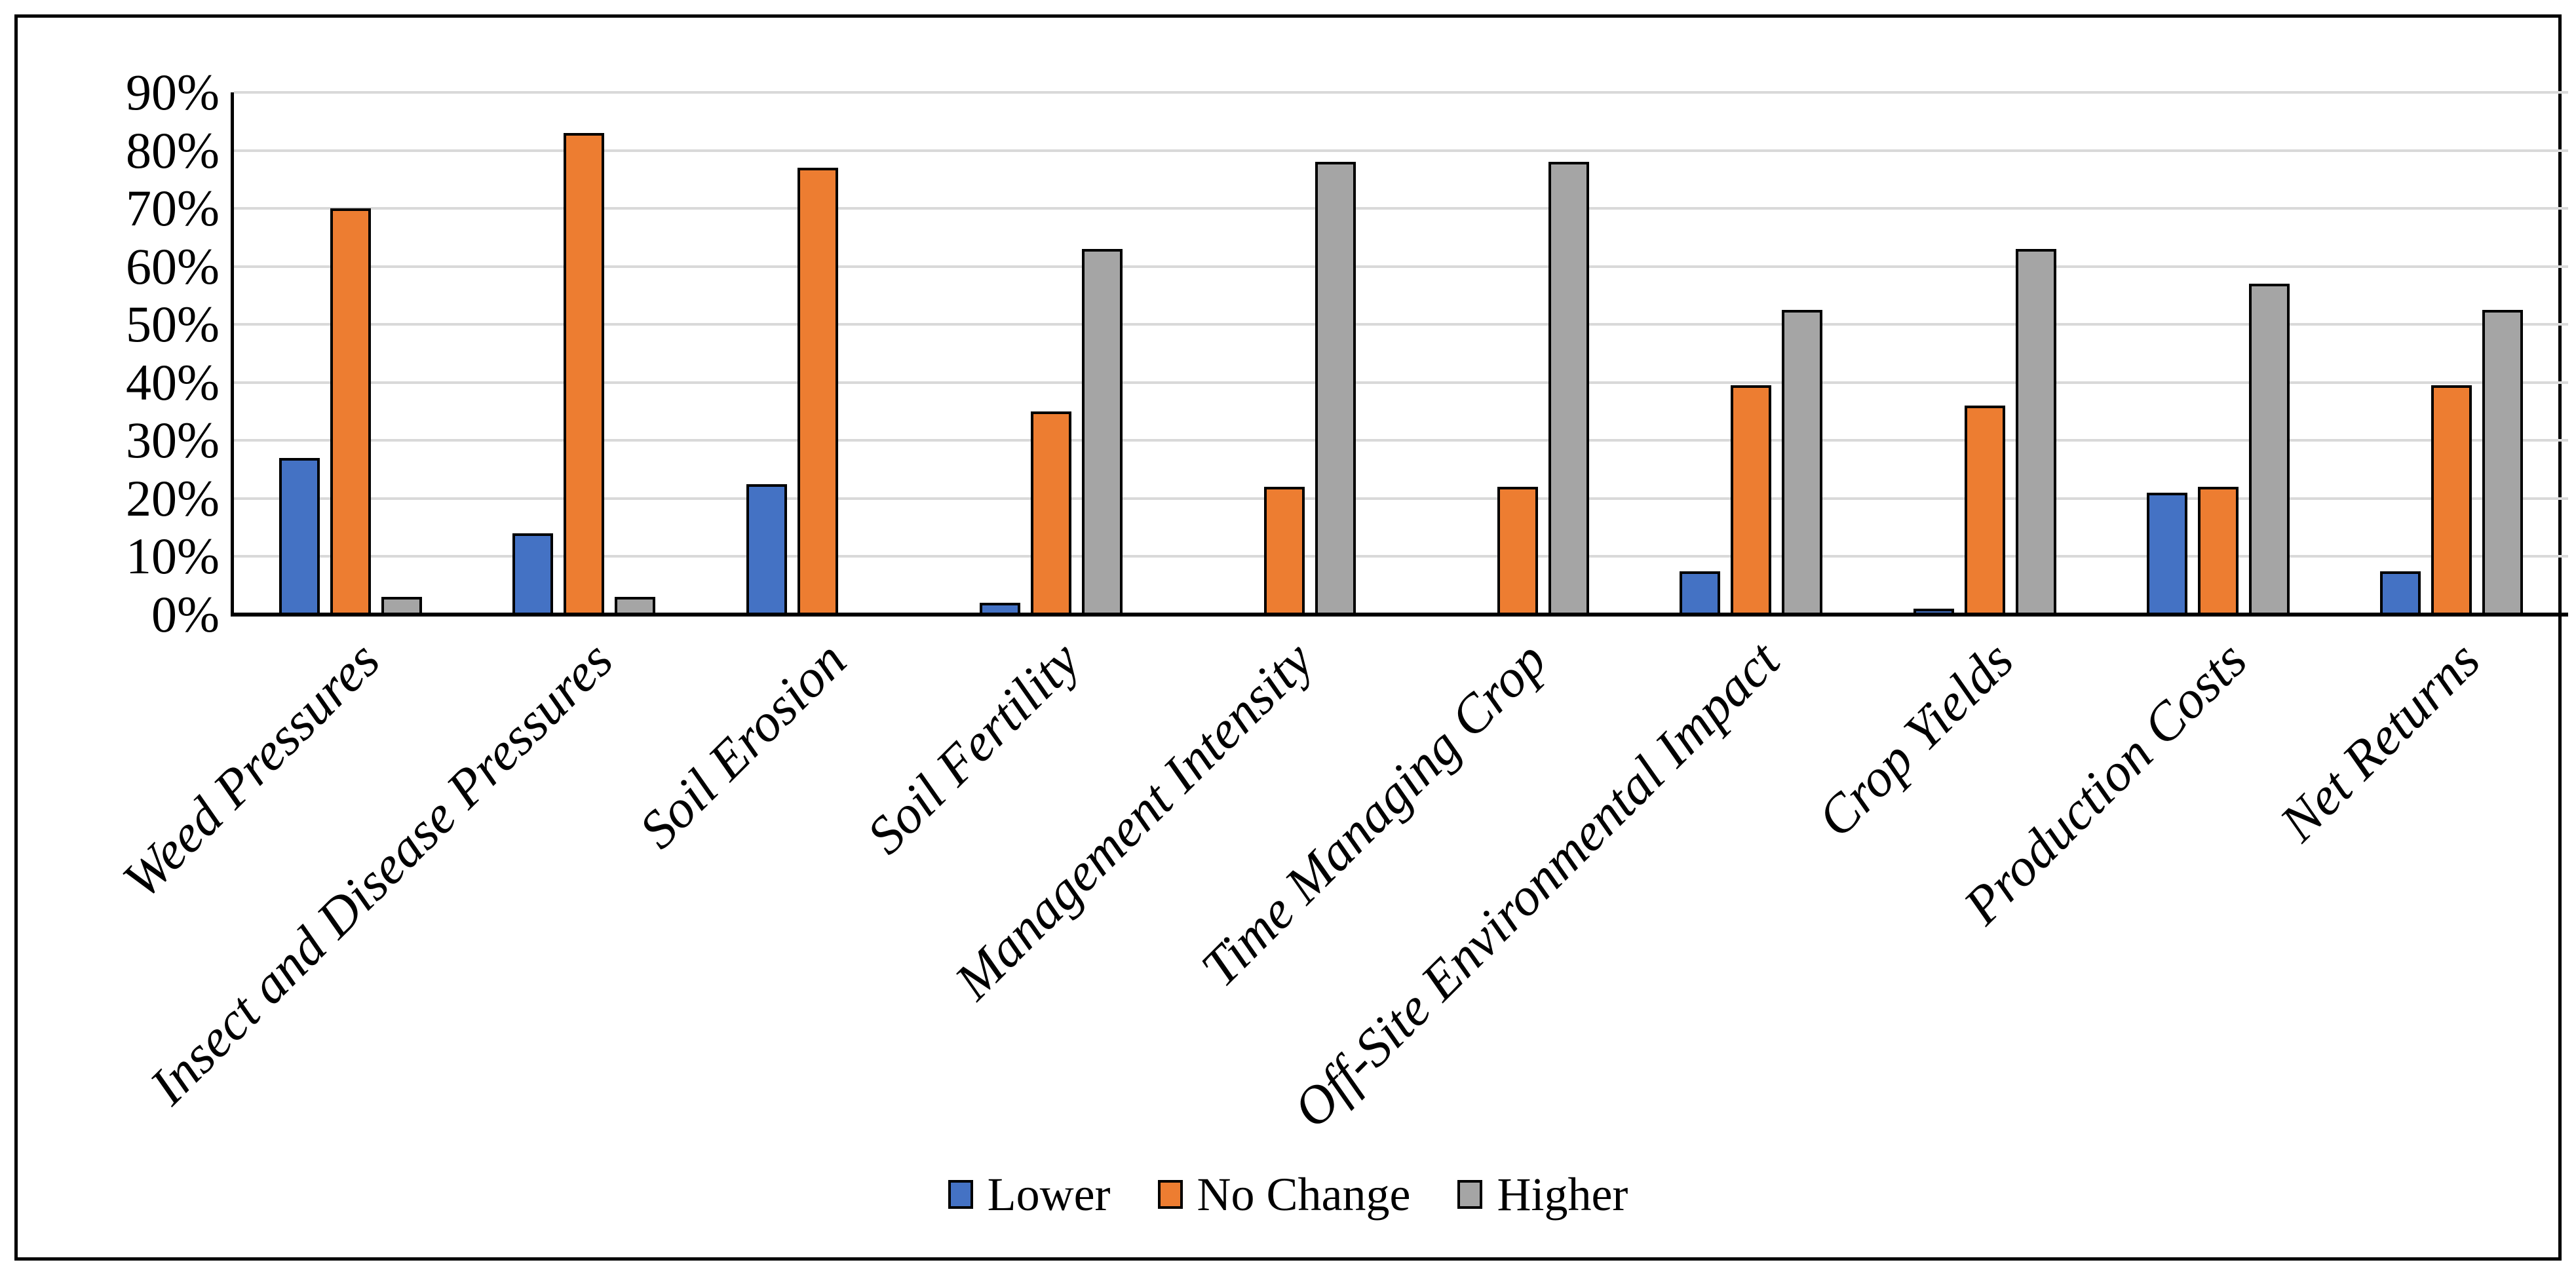  I want to click on y-tick-label-90: 90%, so click(173, 92).